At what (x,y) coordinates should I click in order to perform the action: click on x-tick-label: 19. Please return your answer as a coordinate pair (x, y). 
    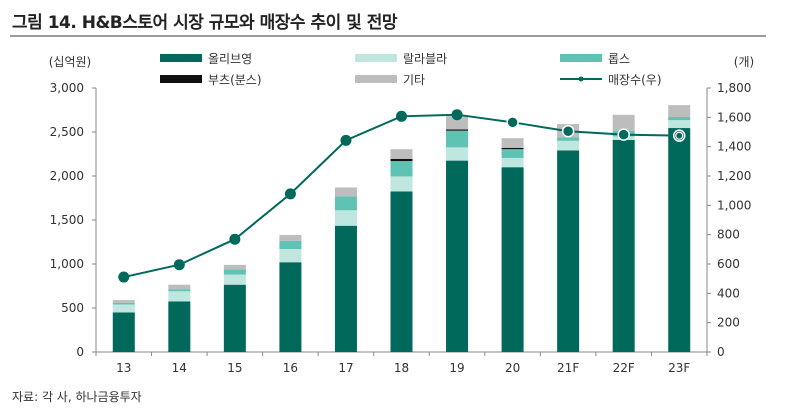
    Looking at the image, I should click on (456, 368).